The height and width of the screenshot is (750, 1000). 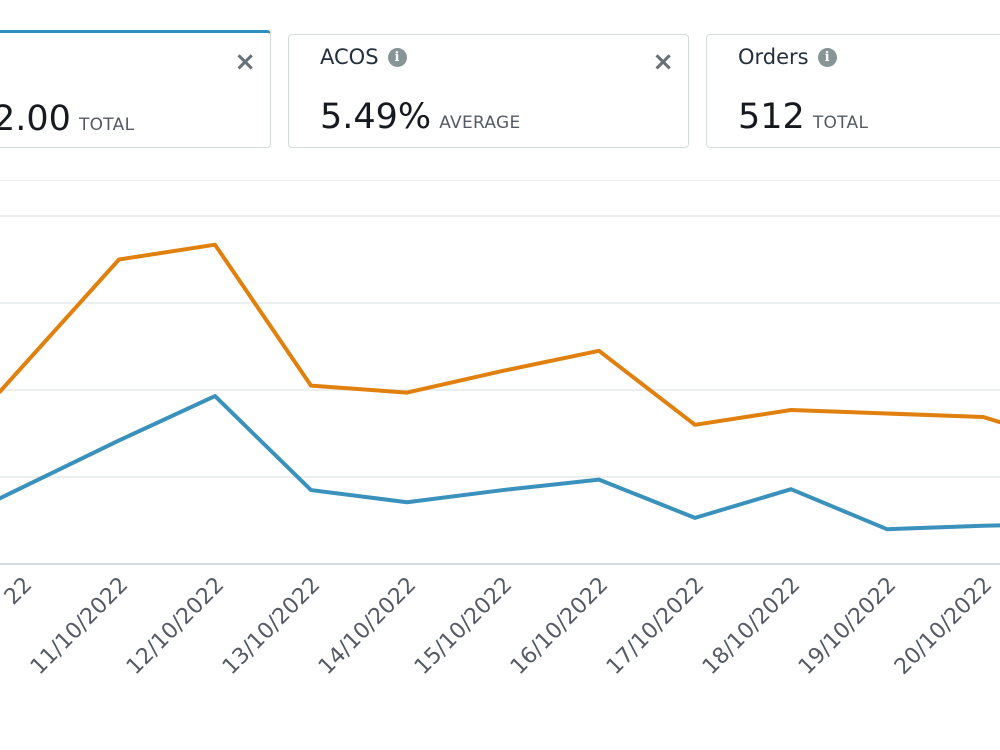 I want to click on x-tick-label: 14/10/2022, so click(x=367, y=626).